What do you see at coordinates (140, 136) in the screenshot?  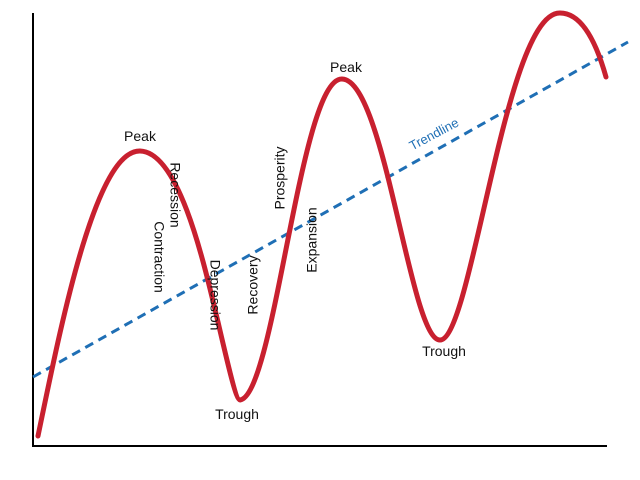 I see `peak-label-1: Peak` at bounding box center [140, 136].